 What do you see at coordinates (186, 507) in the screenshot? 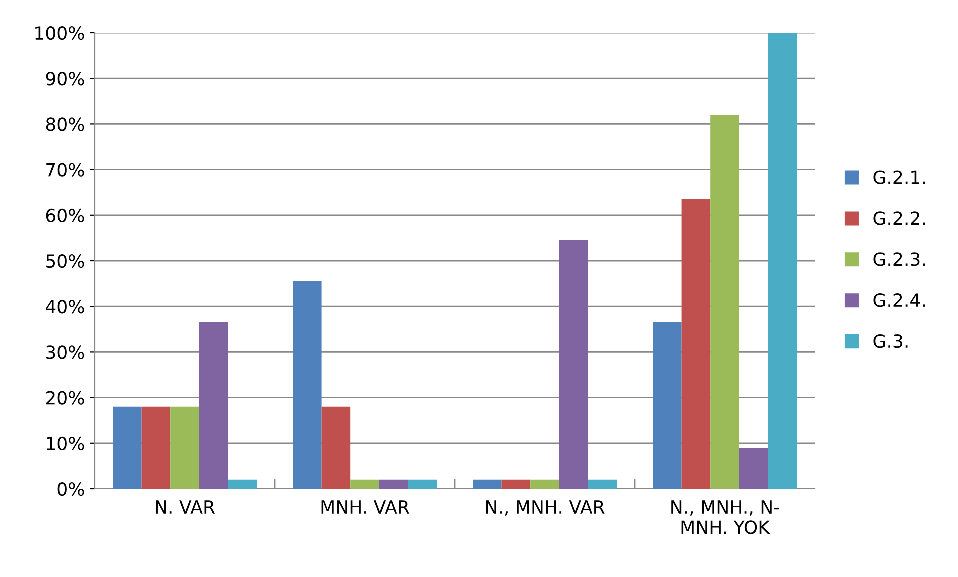
I see `x-tick-label: N. VAR` at bounding box center [186, 507].